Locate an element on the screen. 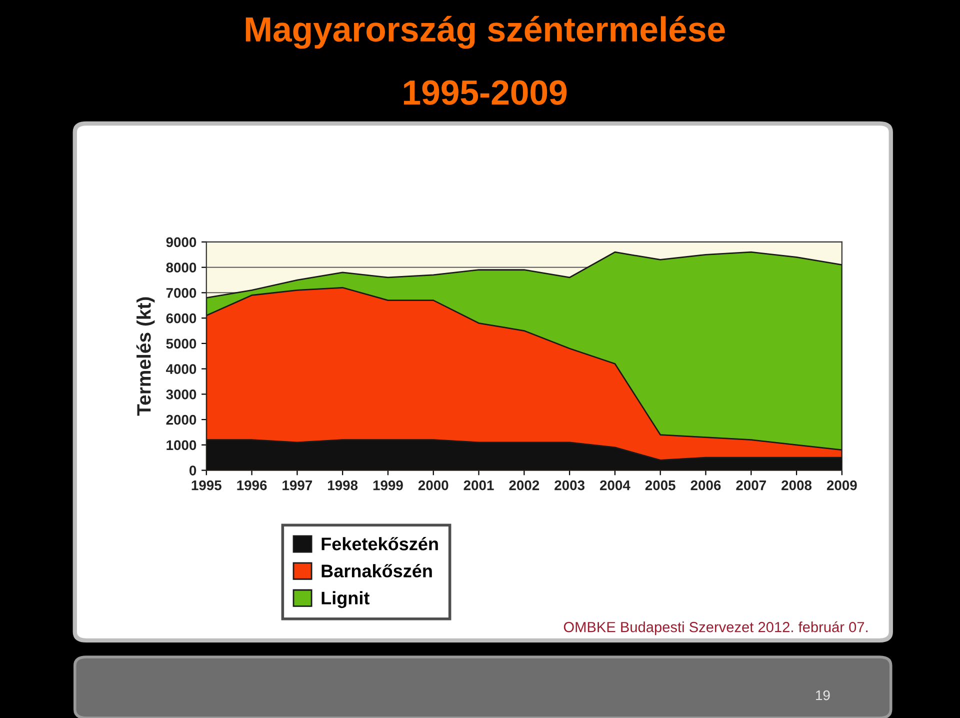 The height and width of the screenshot is (718, 960). y-tick-label: 5000 is located at coordinates (181, 343).